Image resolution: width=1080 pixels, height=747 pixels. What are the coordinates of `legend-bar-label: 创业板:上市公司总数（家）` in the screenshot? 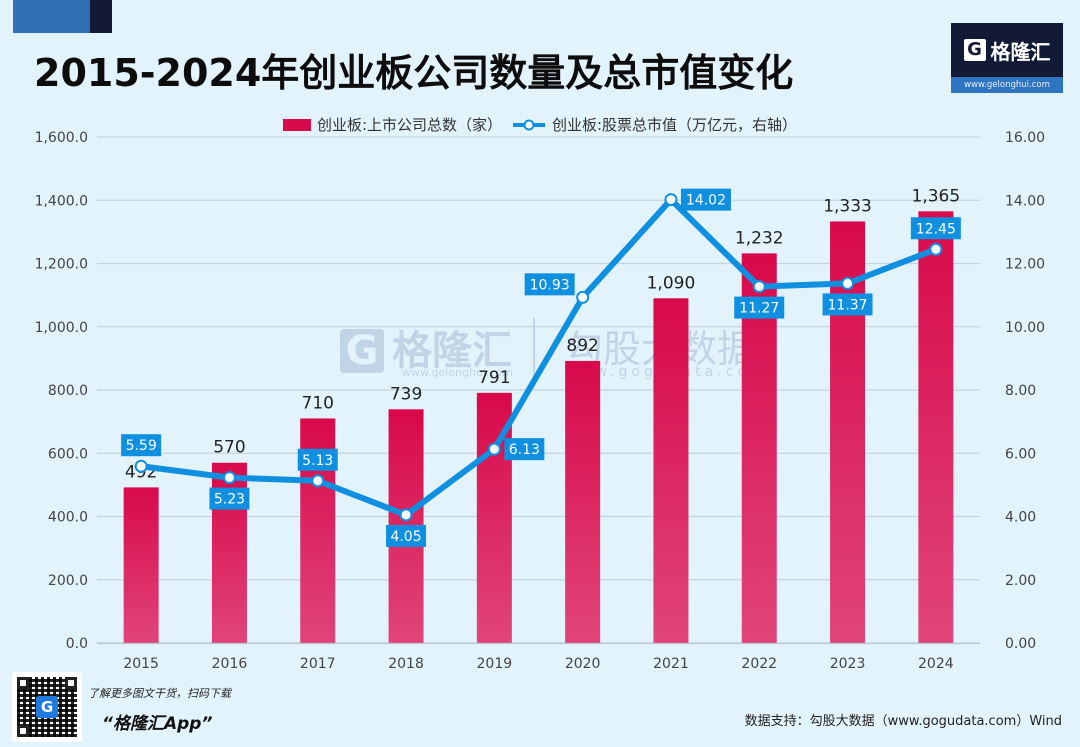 It's located at (409, 125).